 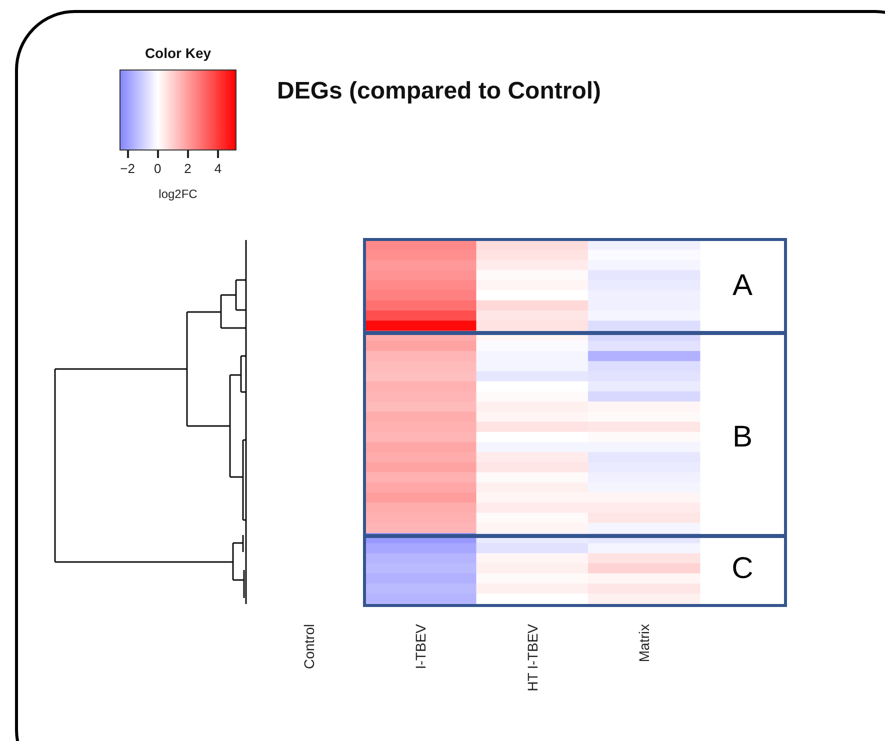 I want to click on color-bar-label: 0, so click(x=158, y=168).